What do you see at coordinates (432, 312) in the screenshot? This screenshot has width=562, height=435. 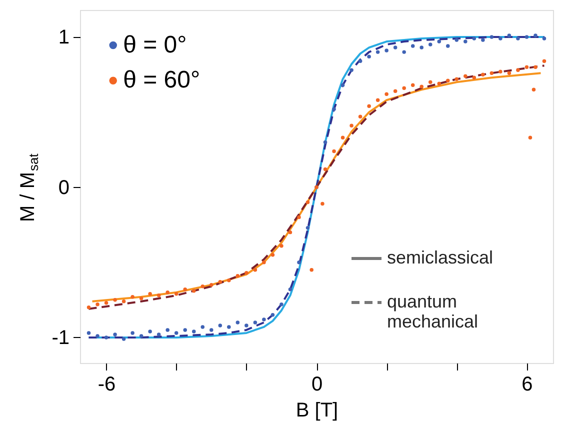 I see `annotation: quantum mechanical` at bounding box center [432, 312].